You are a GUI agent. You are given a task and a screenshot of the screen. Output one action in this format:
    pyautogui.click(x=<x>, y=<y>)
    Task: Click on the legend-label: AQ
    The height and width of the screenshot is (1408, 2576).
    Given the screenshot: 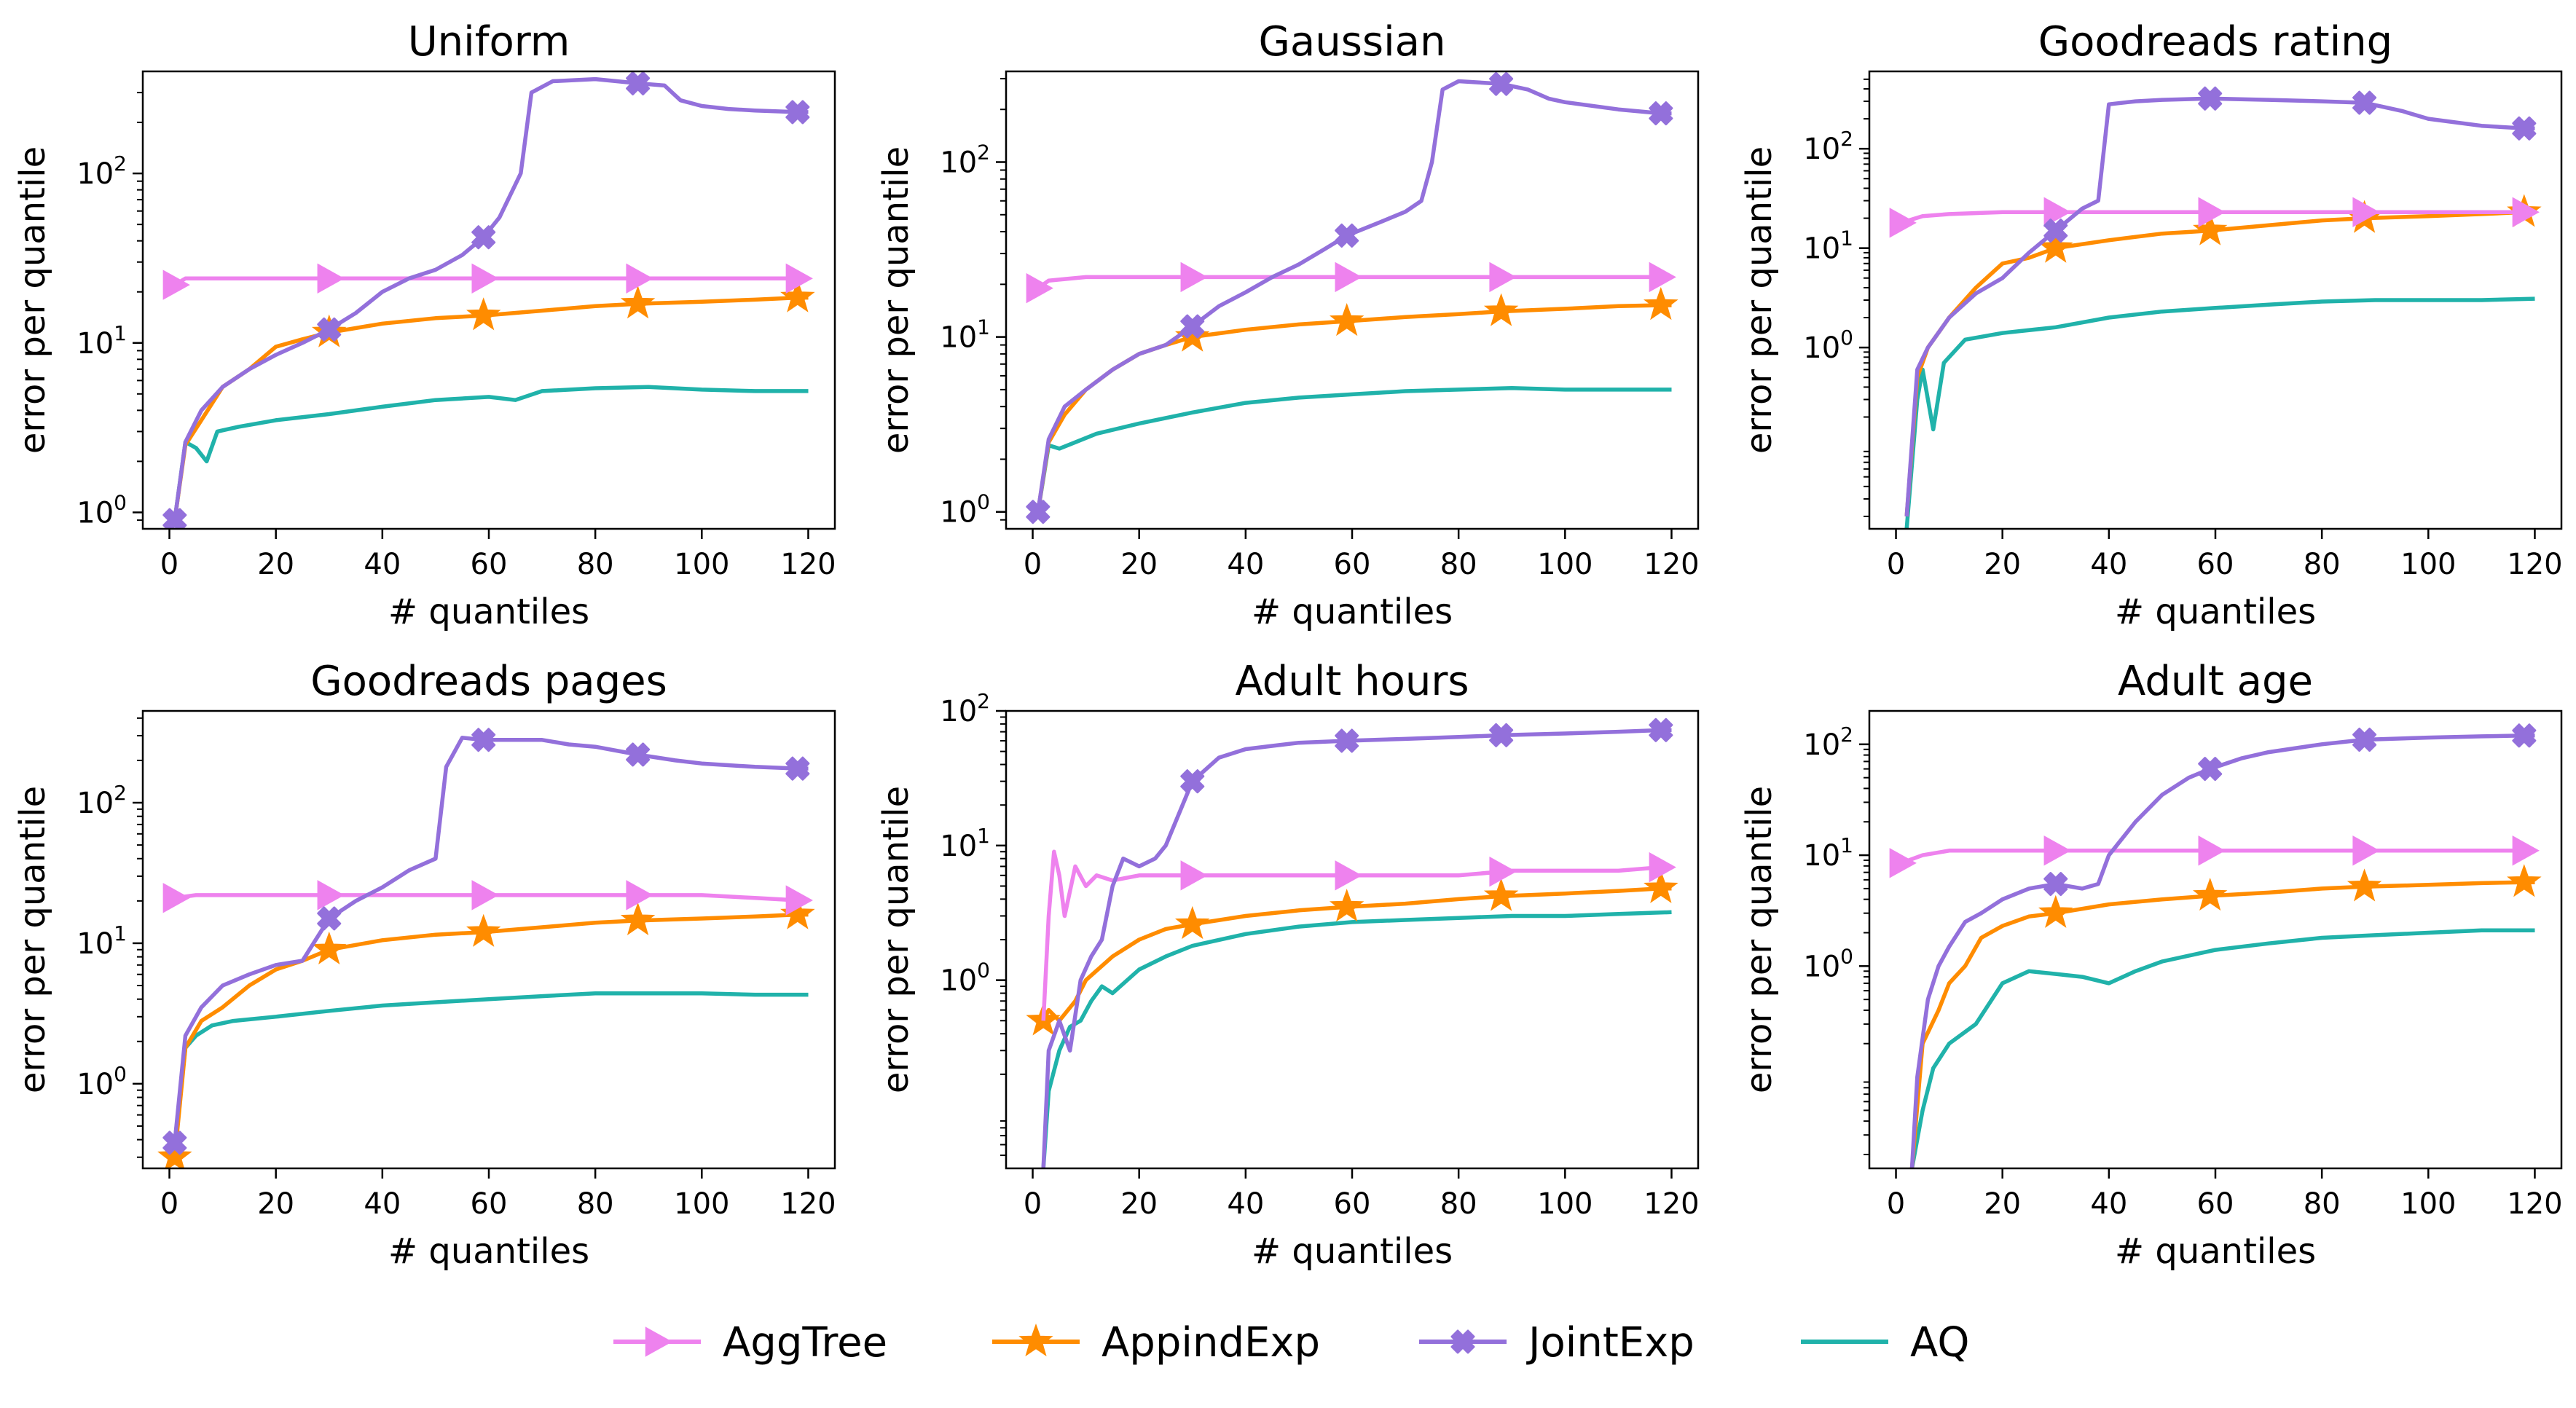 What is the action you would take?
    pyautogui.click(x=1939, y=1342)
    